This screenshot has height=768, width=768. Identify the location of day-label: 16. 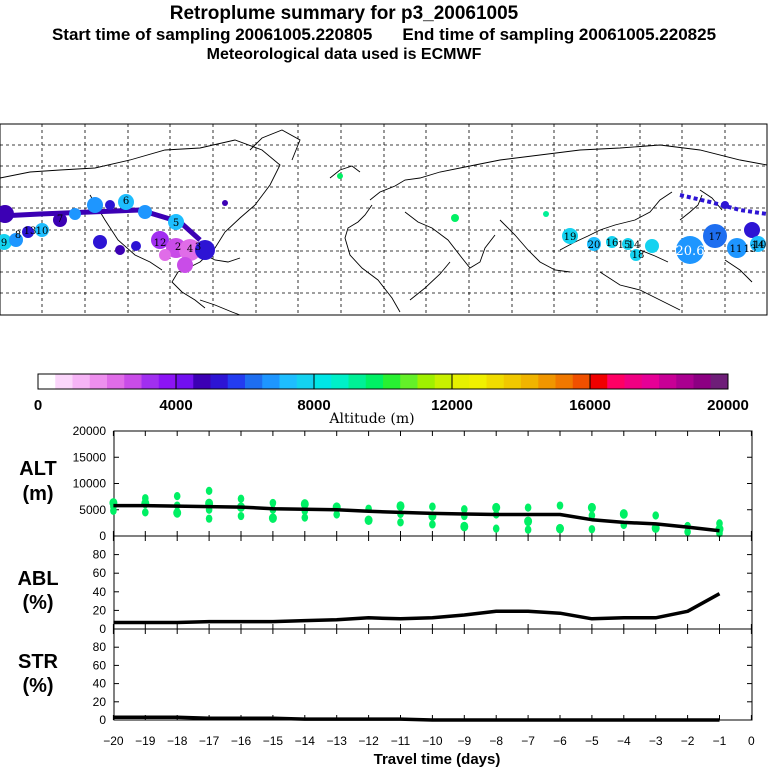
(612, 243).